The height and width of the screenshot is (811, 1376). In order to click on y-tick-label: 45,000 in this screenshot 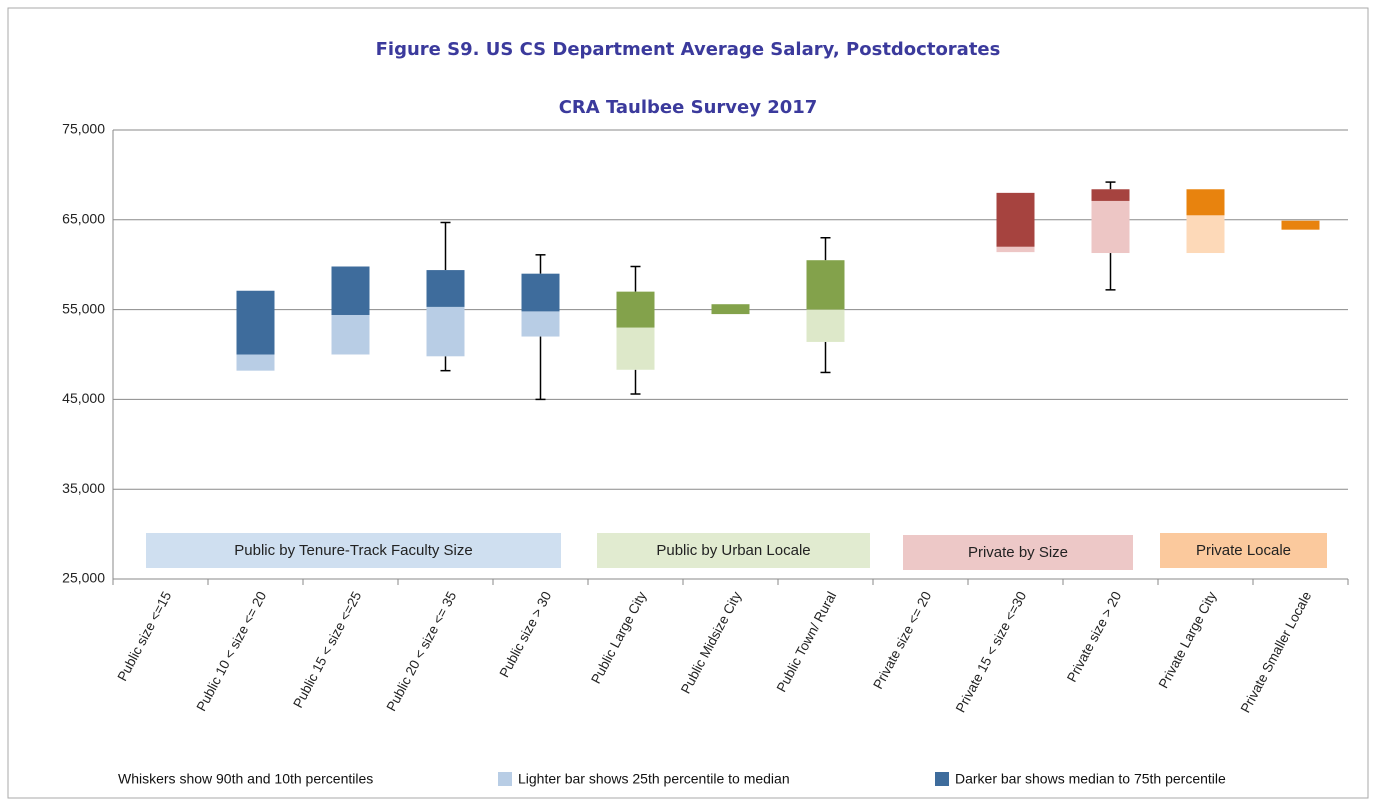, I will do `click(83, 398)`.